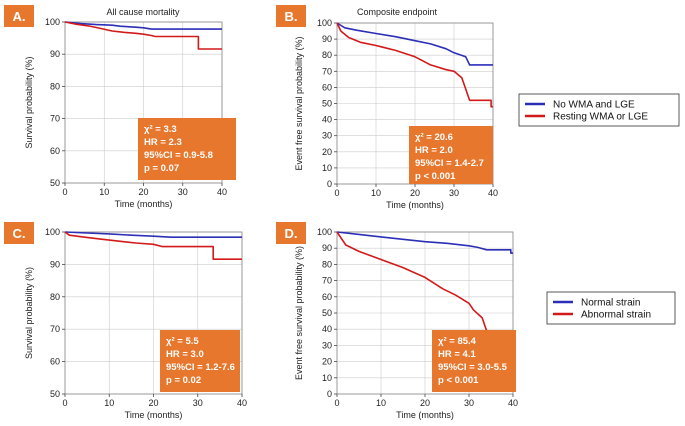 The image size is (685, 426). I want to click on stats-line: 95%CI = 1.4-2.7, so click(449, 163).